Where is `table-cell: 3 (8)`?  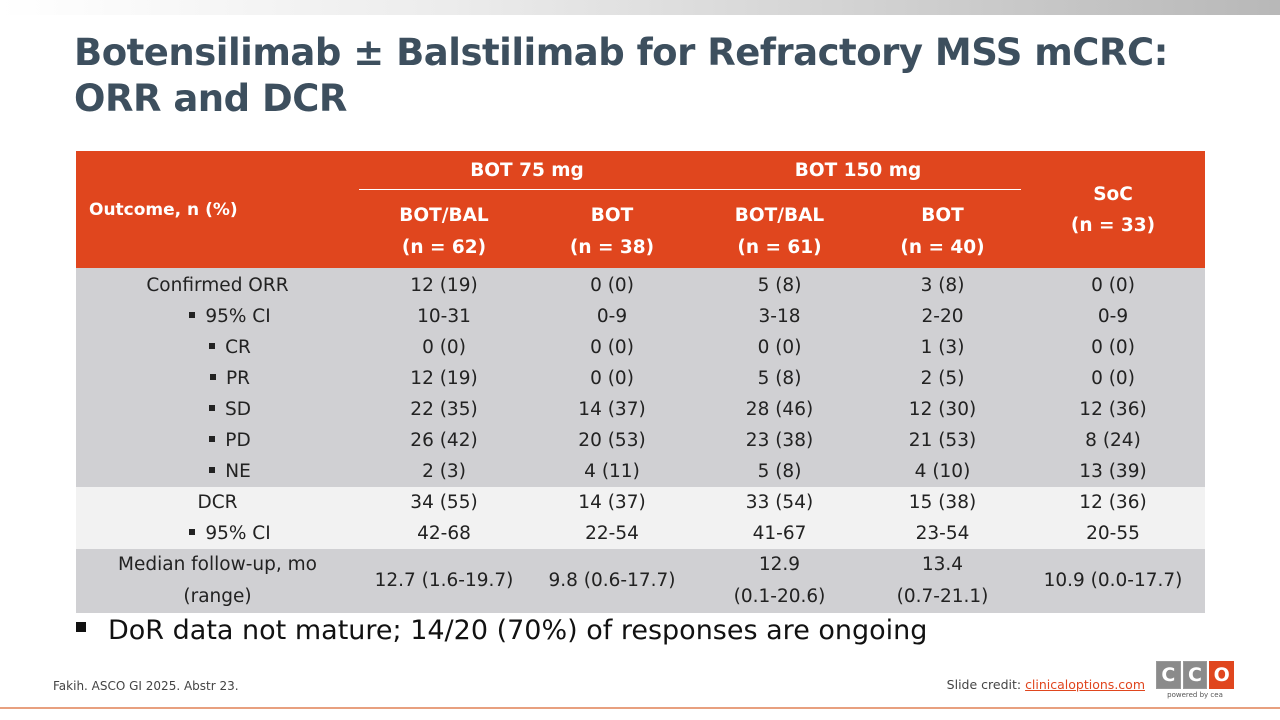
table-cell: 3 (8) is located at coordinates (942, 284).